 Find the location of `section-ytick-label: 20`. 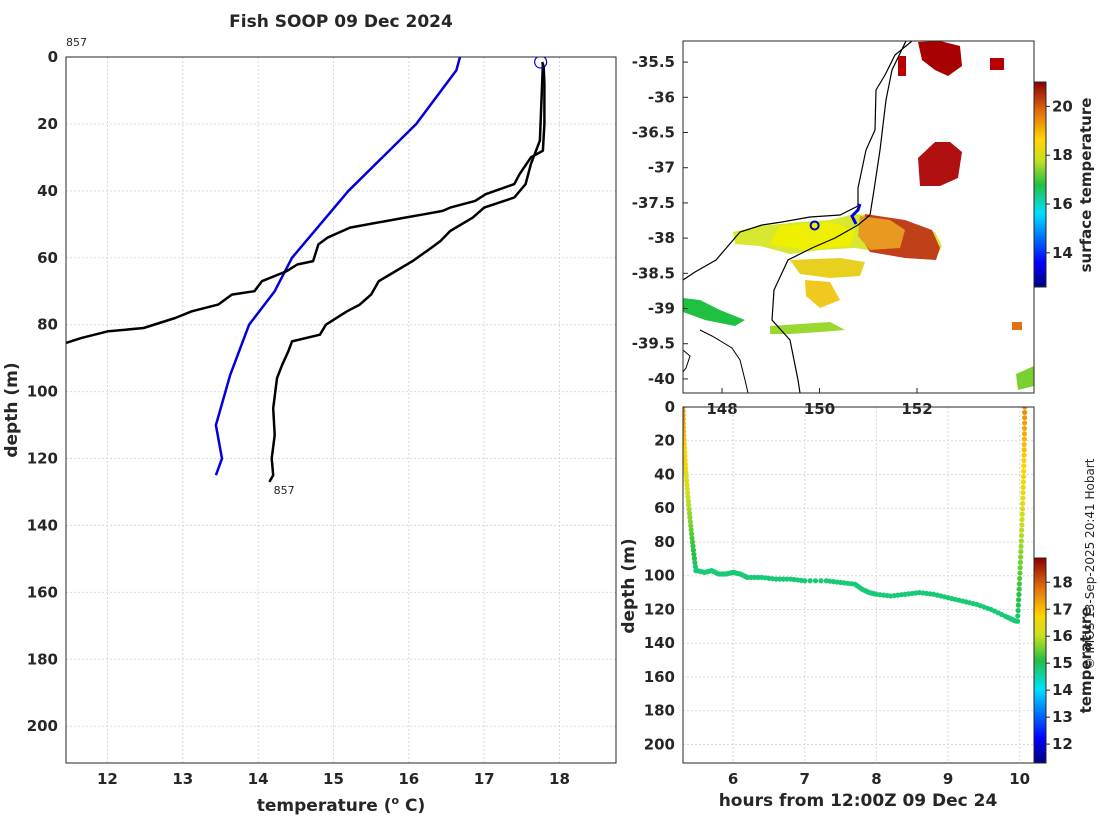

section-ytick-label: 20 is located at coordinates (664, 441).